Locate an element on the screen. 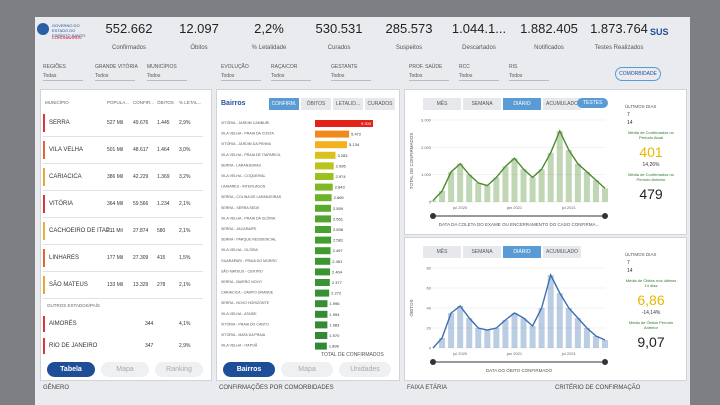  kpi: 1.882.405 Notificados is located at coordinates (549, 37).